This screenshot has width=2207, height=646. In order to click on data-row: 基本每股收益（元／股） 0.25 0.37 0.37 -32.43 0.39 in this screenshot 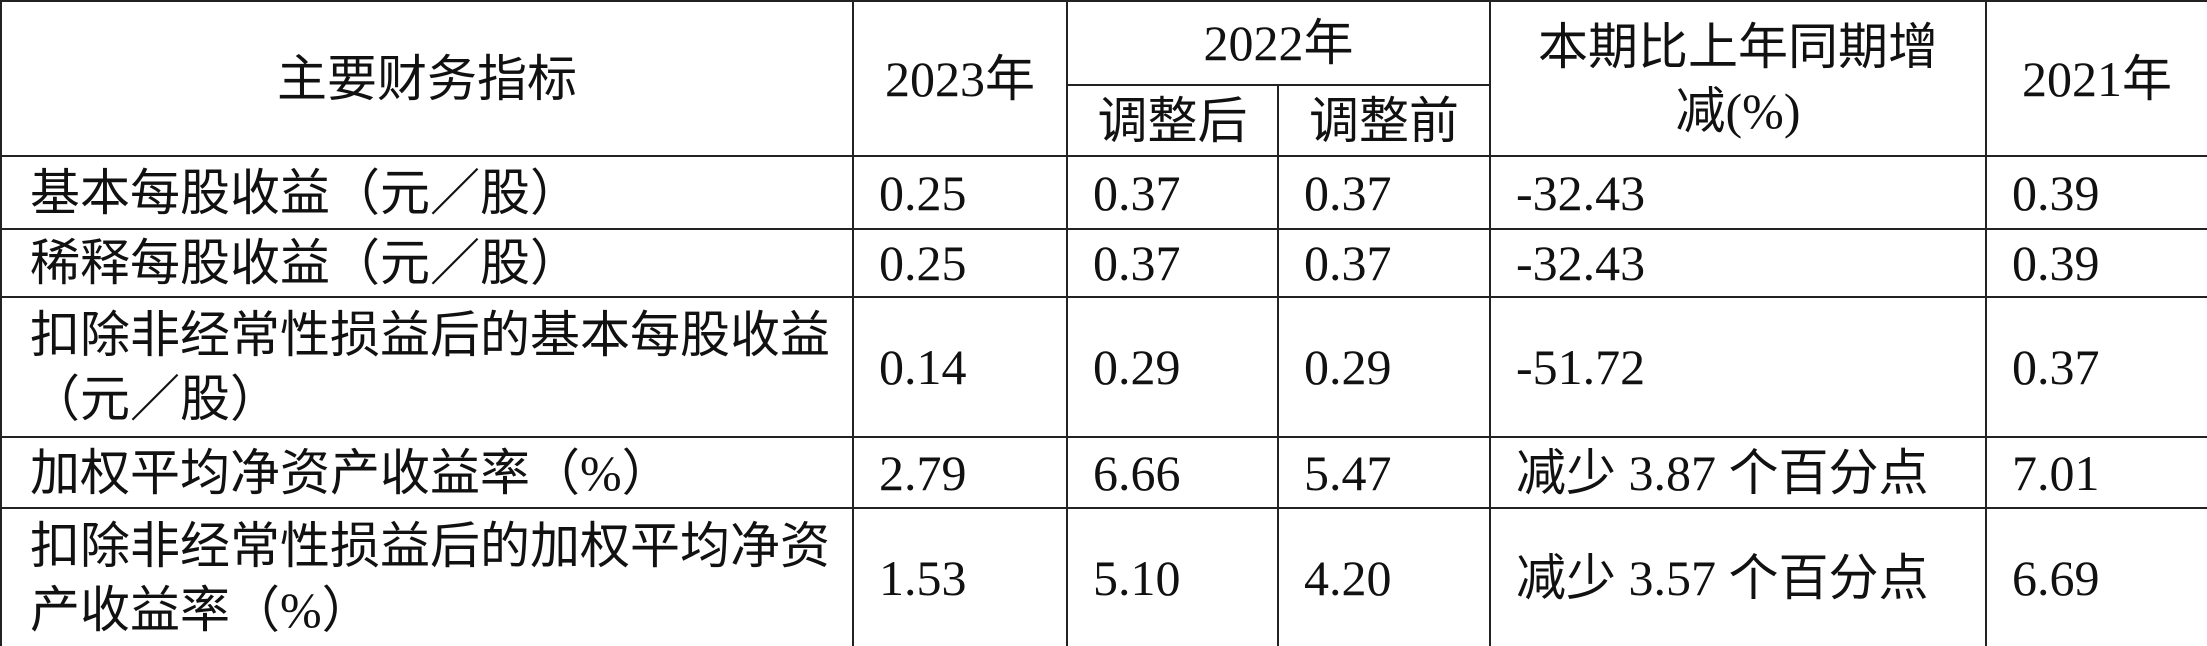, I will do `click(1103, 192)`.